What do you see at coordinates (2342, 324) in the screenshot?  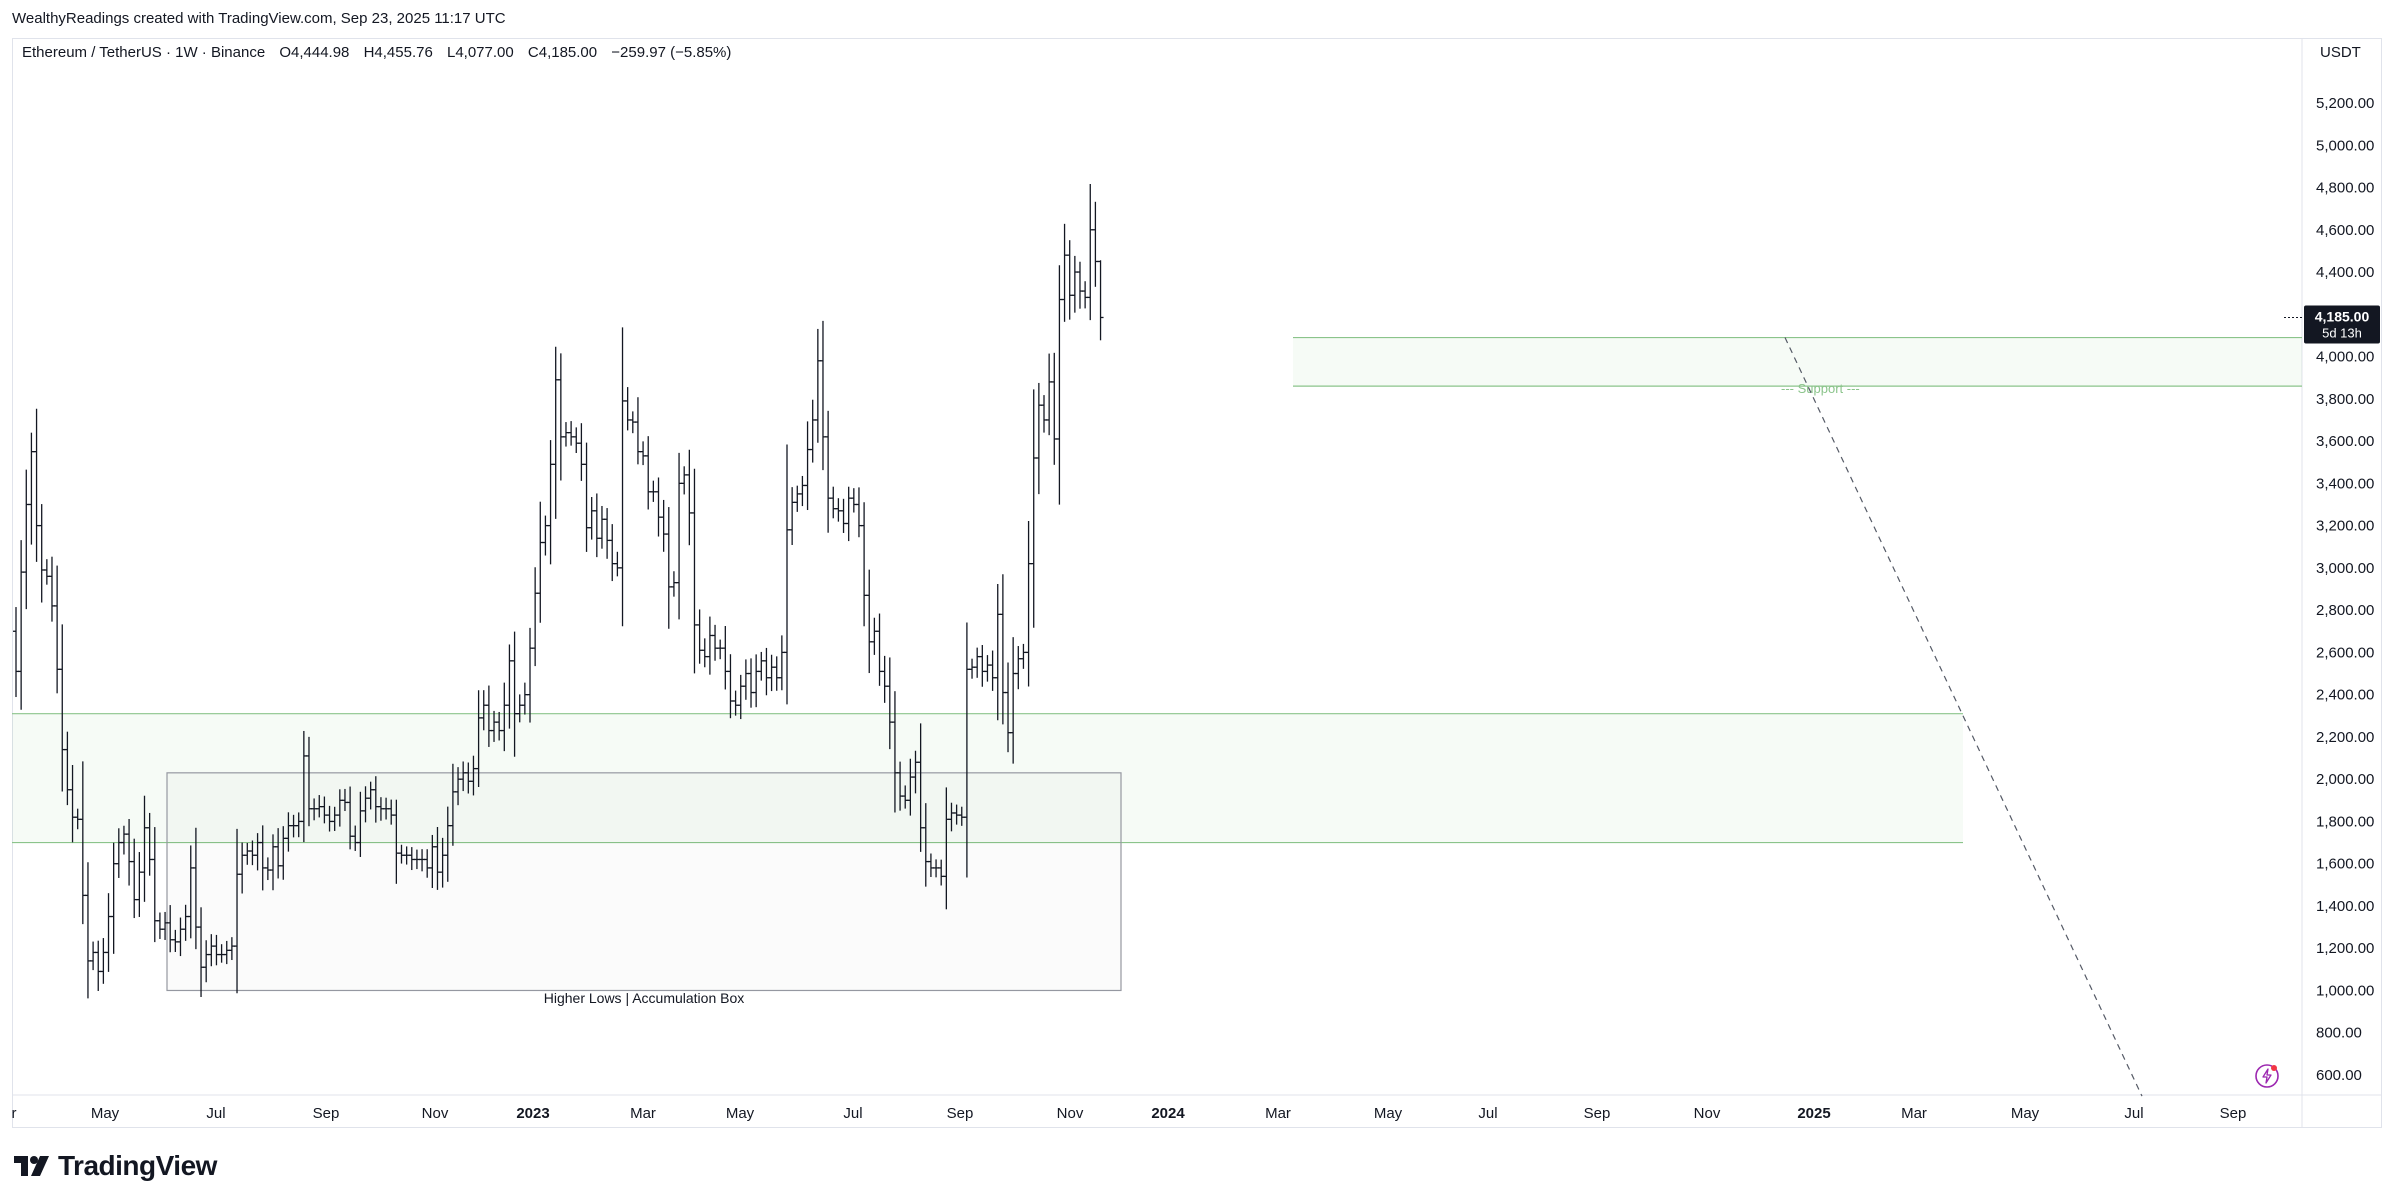 I see `last-price-tag` at bounding box center [2342, 324].